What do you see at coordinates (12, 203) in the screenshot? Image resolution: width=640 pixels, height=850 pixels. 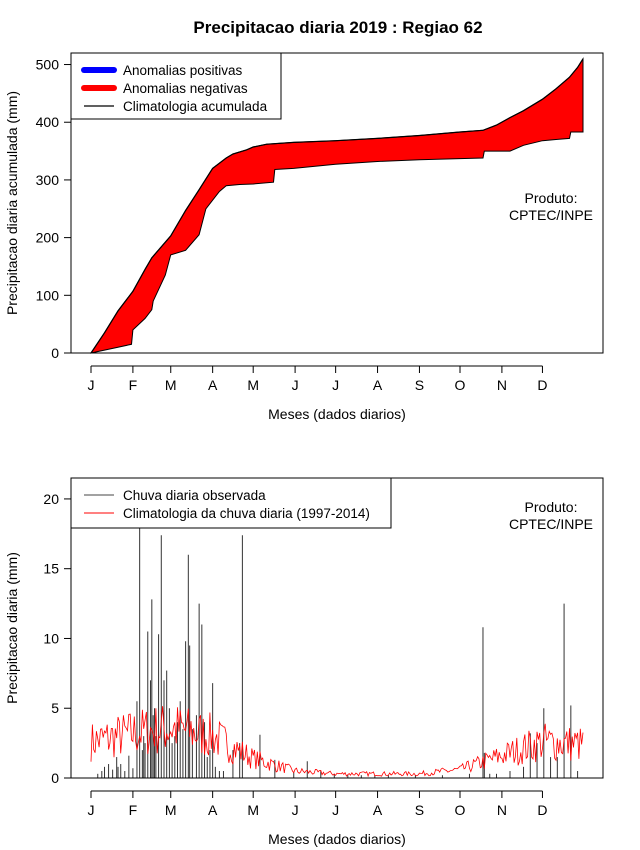 I see `top-y-label: Precipitacao diaria acumulada (mm)` at bounding box center [12, 203].